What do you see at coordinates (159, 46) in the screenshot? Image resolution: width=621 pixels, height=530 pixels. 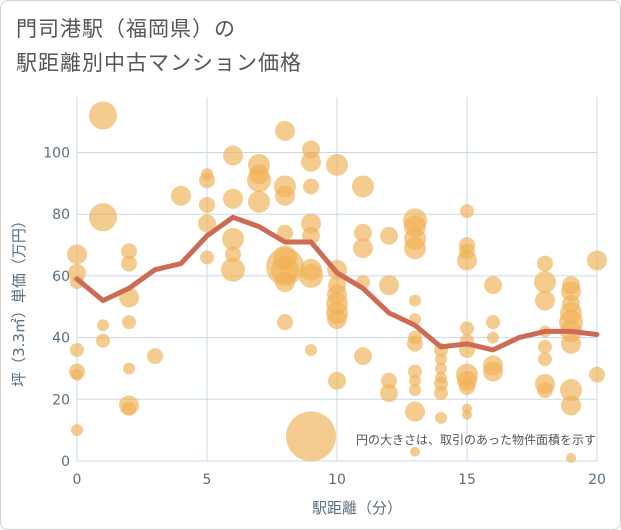 I see `chart-title: 門司港駅（福岡県）の 駅距離別中古マンション価格` at bounding box center [159, 46].